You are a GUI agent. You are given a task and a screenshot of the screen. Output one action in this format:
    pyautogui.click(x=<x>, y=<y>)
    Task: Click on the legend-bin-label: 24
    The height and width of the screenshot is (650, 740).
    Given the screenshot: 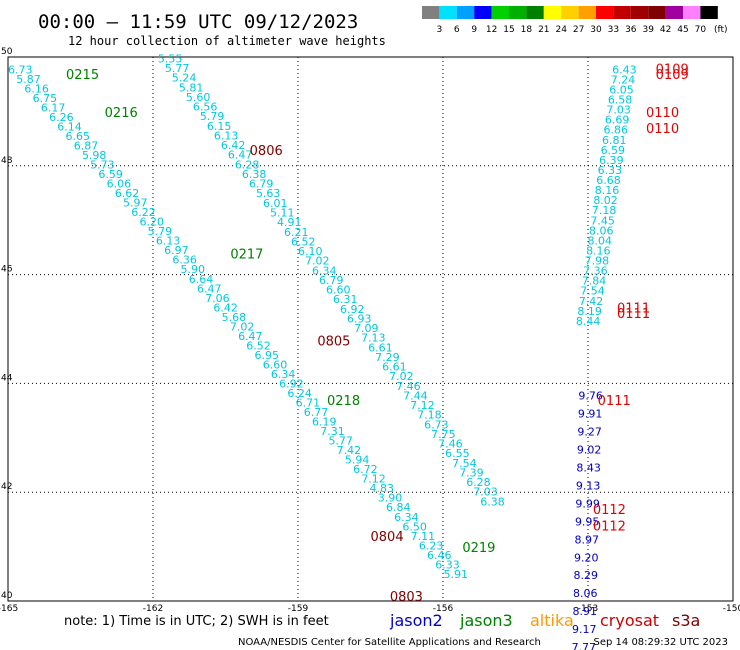 What is the action you would take?
    pyautogui.click(x=561, y=30)
    